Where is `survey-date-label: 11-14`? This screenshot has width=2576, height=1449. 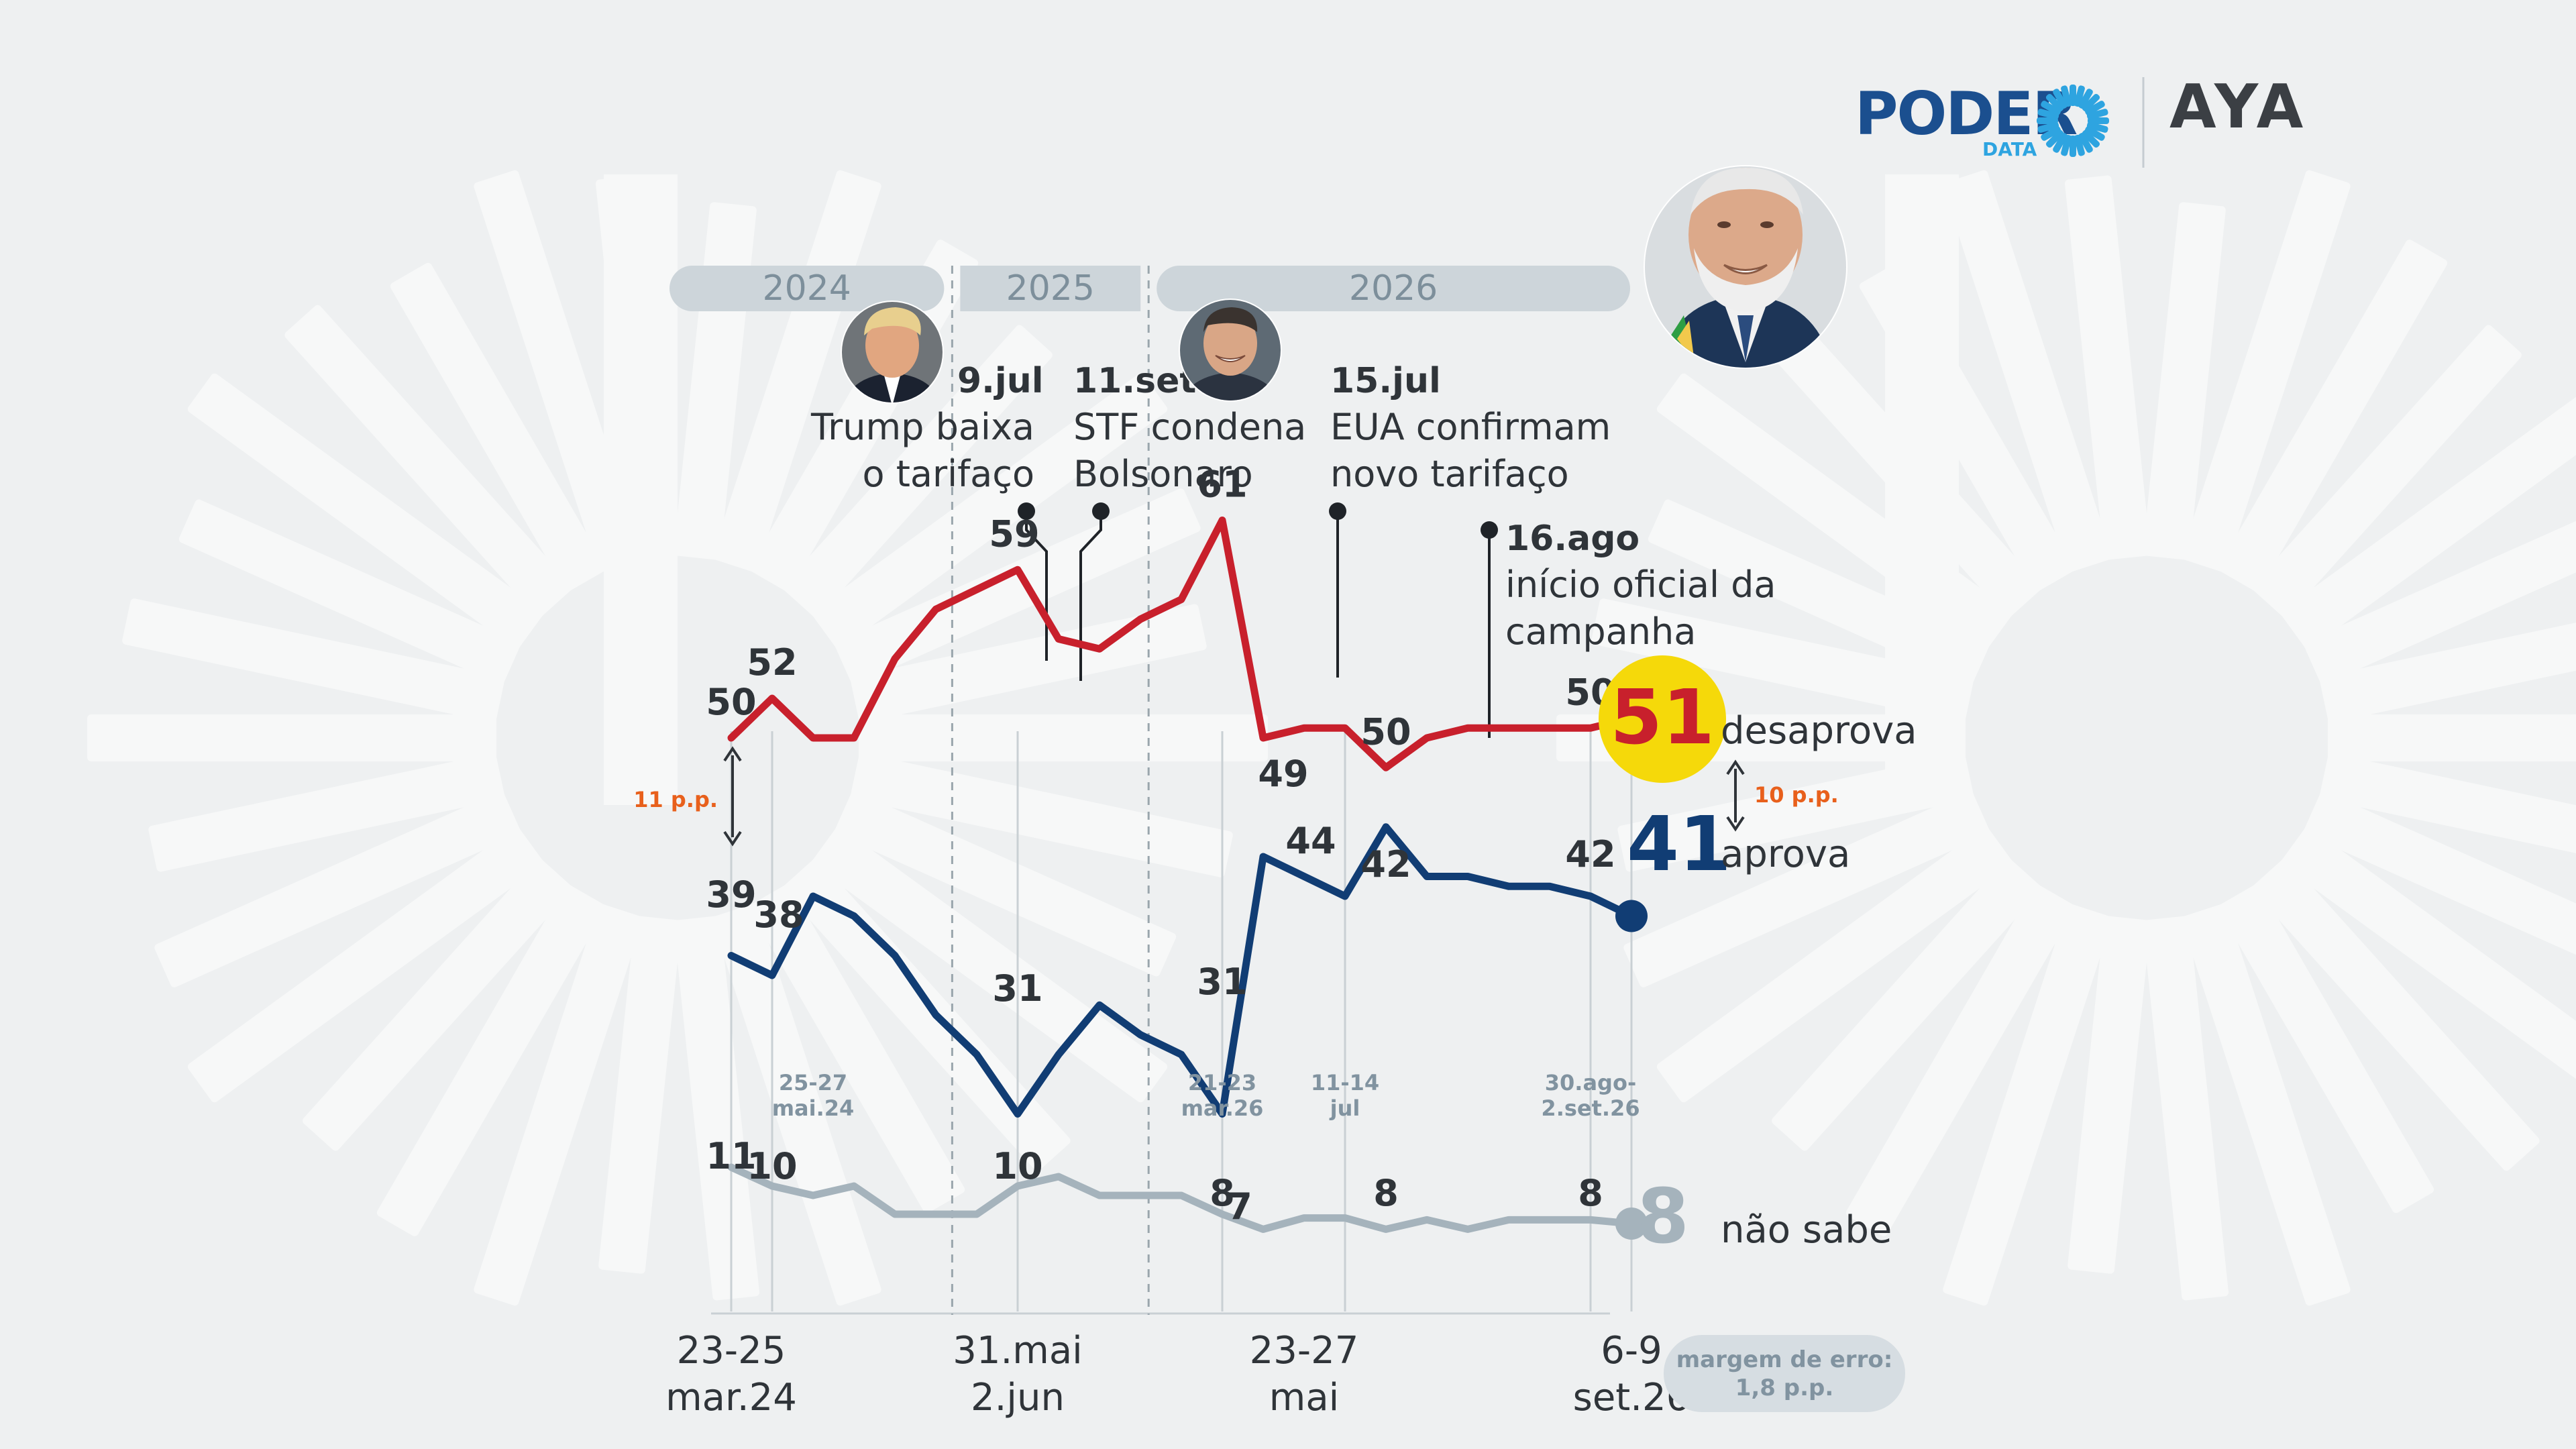
survey-date-label: 11-14 is located at coordinates (1345, 1082).